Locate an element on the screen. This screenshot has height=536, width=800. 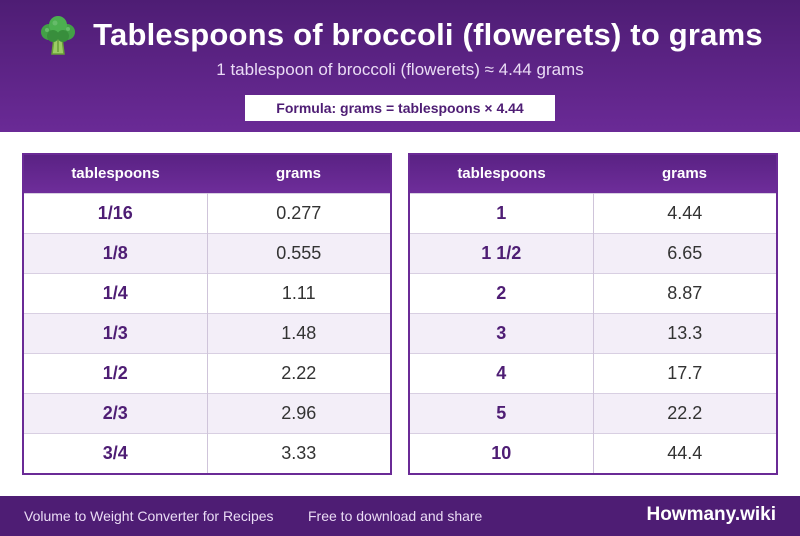
tablespoons-cell: 2 is located at coordinates (502, 292).